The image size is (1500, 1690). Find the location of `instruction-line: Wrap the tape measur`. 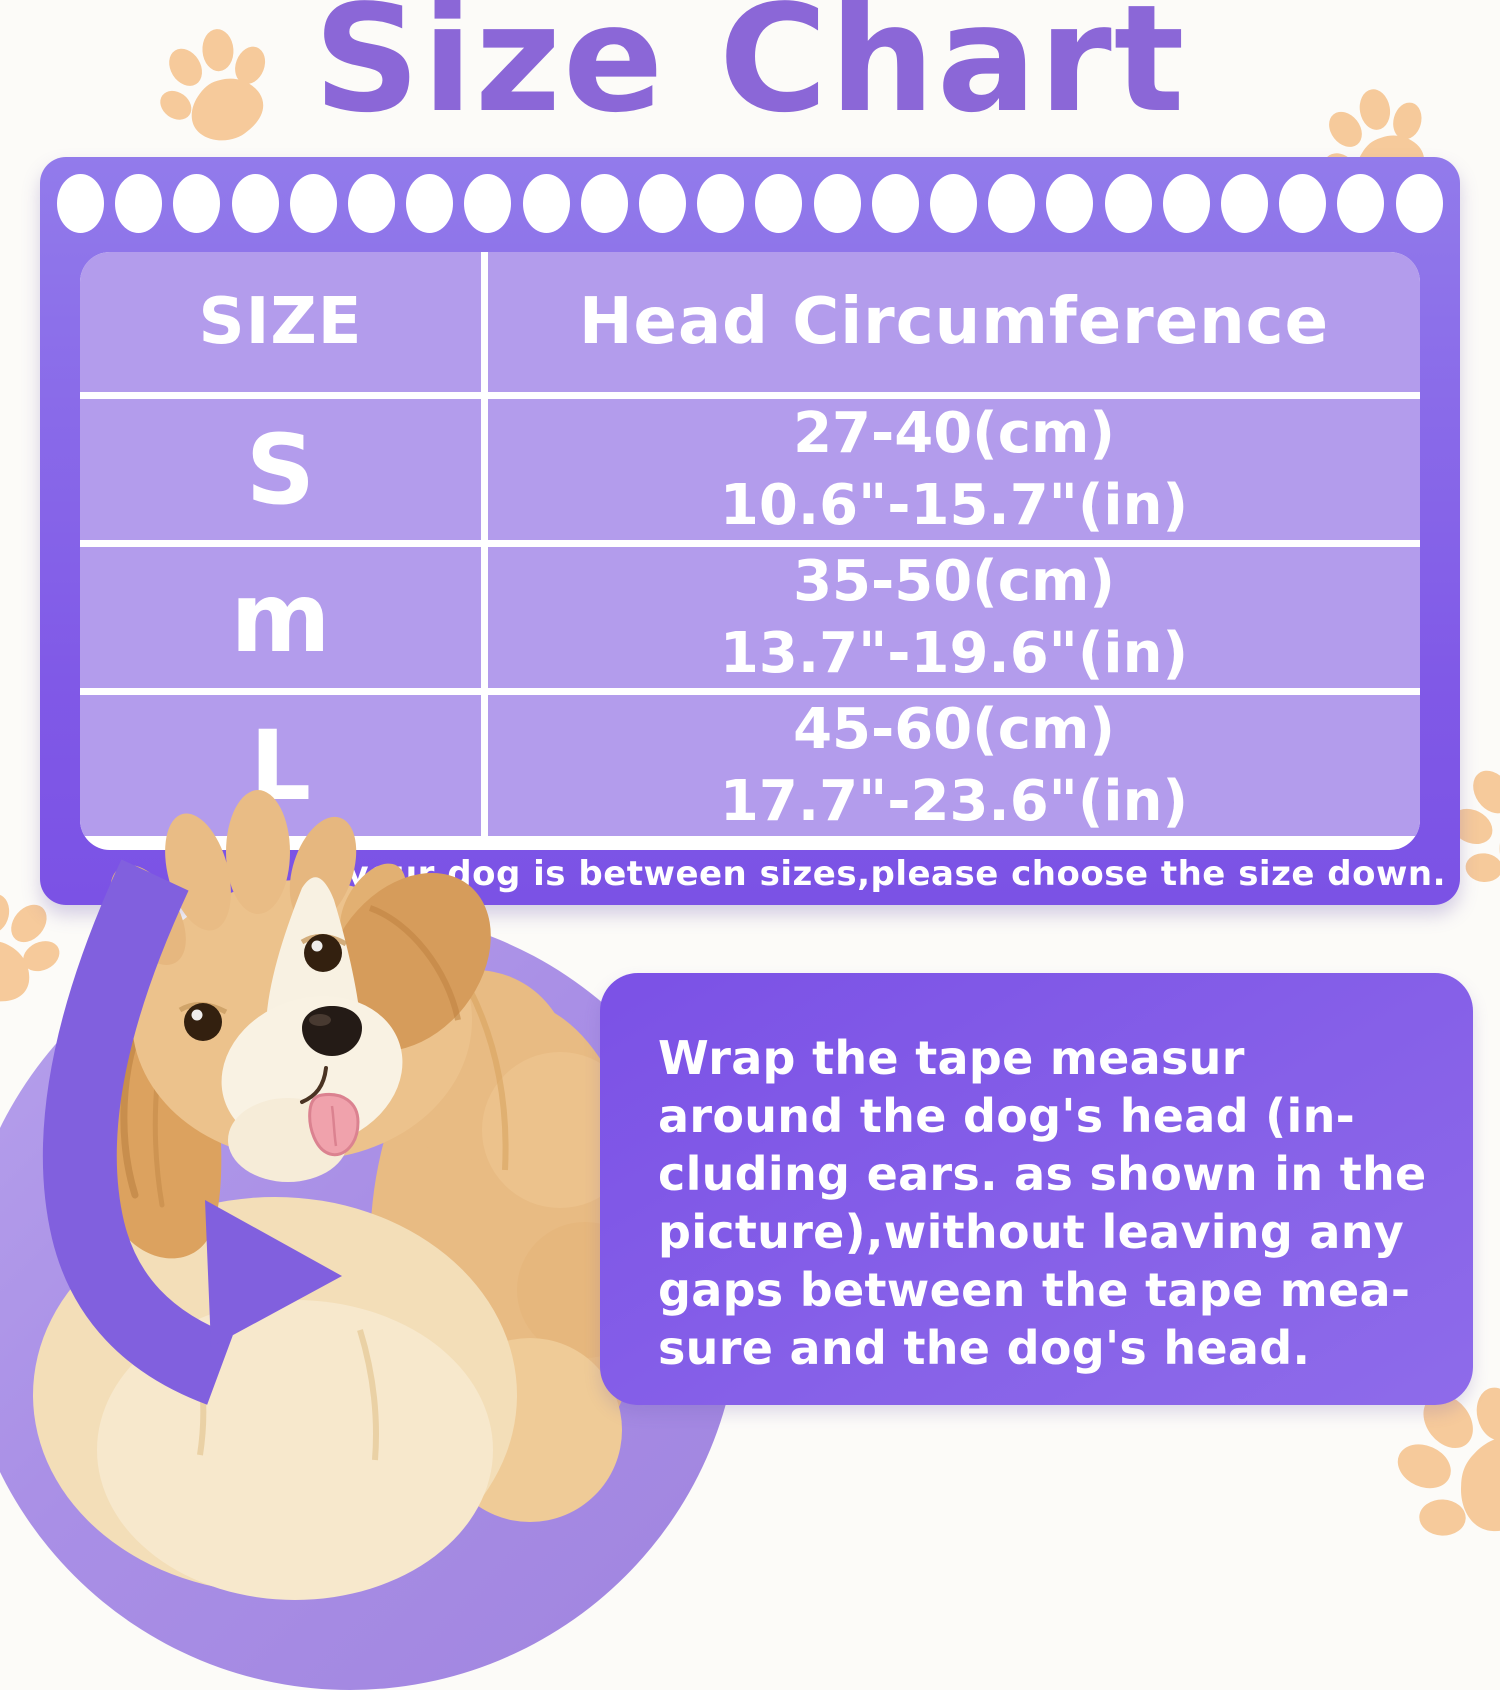

instruction-line: Wrap the tape measur is located at coordinates (951, 1058).